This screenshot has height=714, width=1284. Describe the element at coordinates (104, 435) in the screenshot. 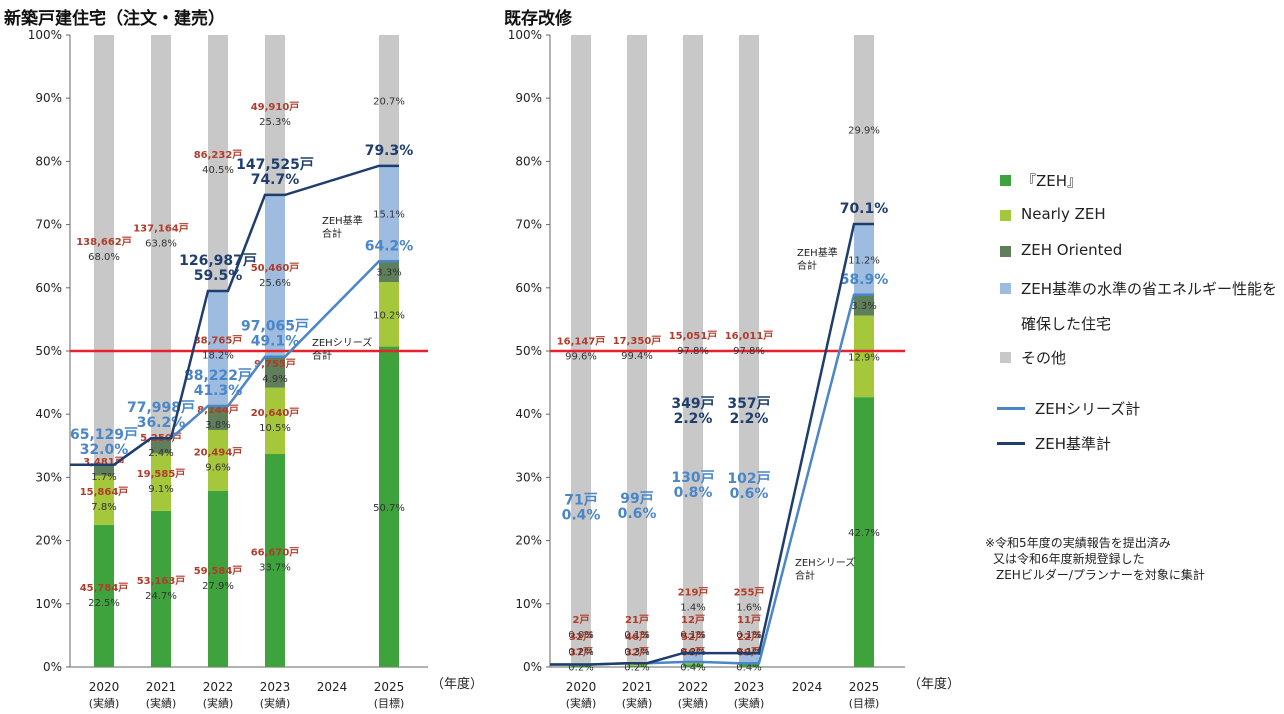

I see `line-label-series: 65,129戸` at that location.